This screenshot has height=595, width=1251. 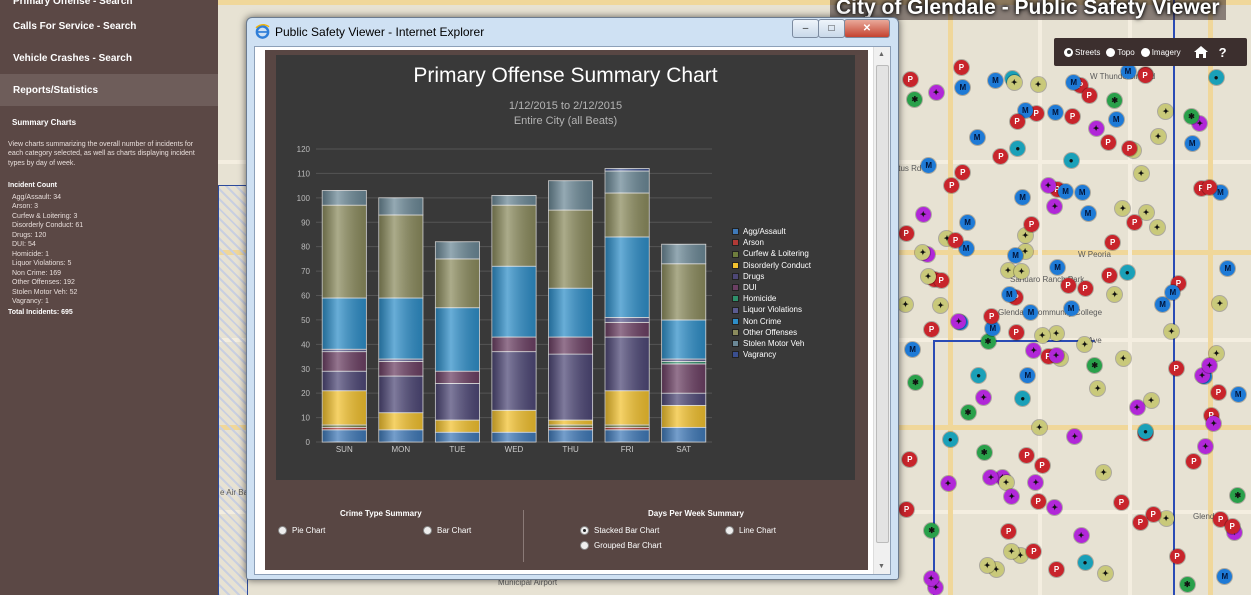 What do you see at coordinates (1082, 52) in the screenshot?
I see `basemap-streets: Streets` at bounding box center [1082, 52].